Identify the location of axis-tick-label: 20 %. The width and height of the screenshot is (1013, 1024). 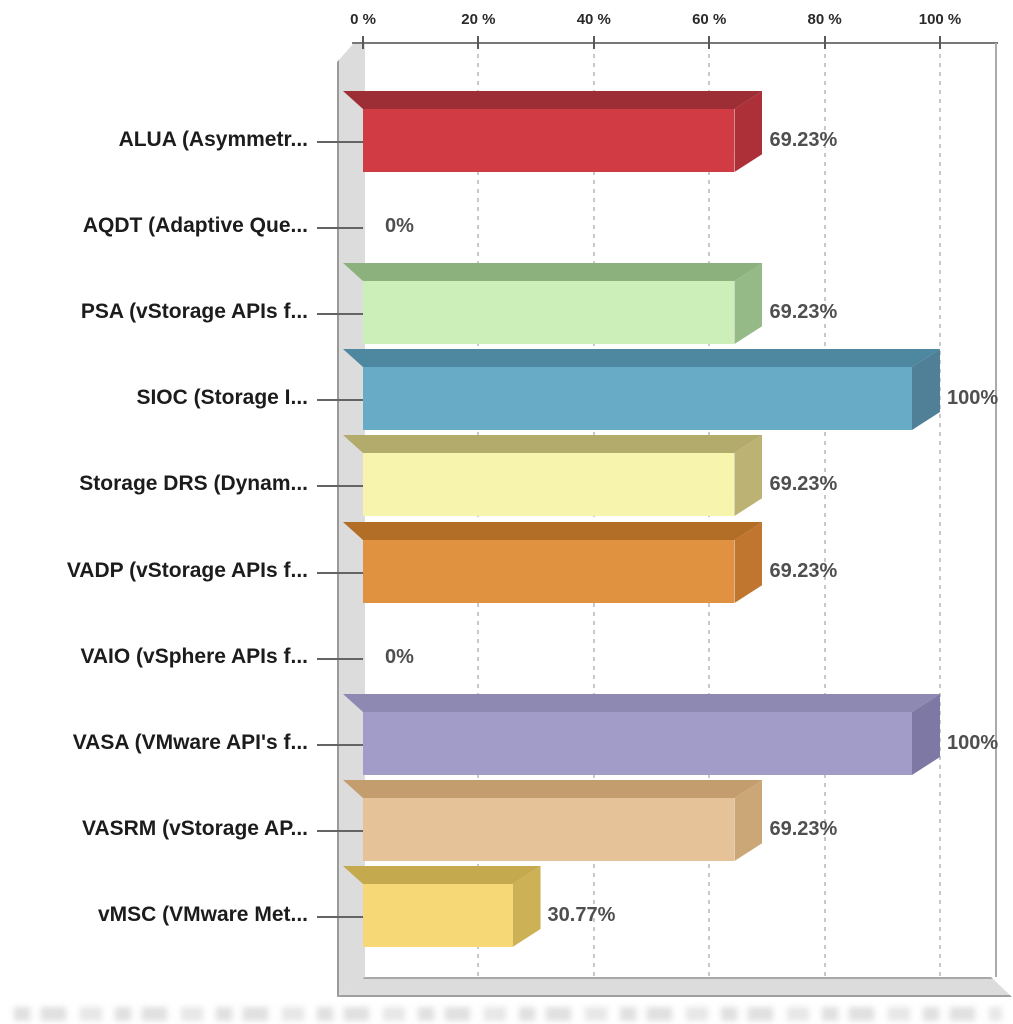
(478, 19).